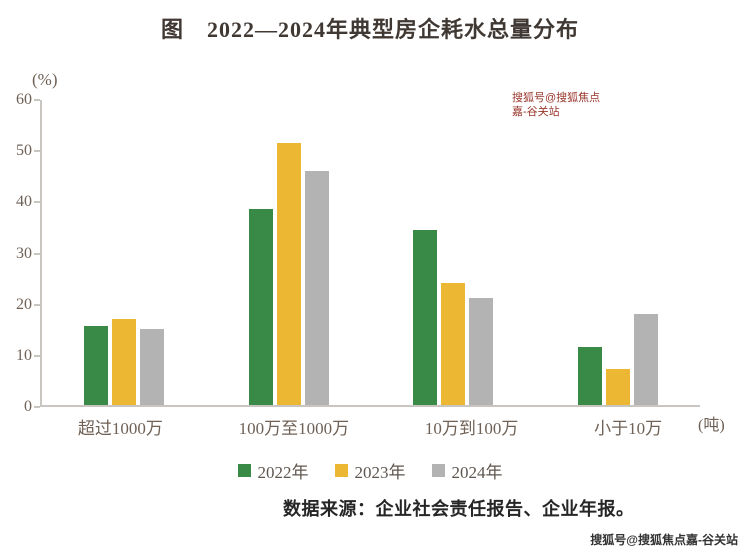 The image size is (740, 554). I want to click on x-category-label: 小于10万, so click(628, 428).